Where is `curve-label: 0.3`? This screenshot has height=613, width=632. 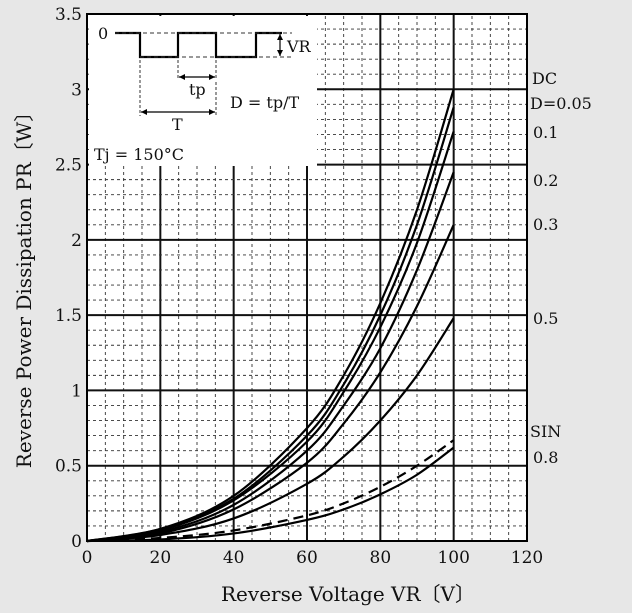 curve-label: 0.3 is located at coordinates (545, 224).